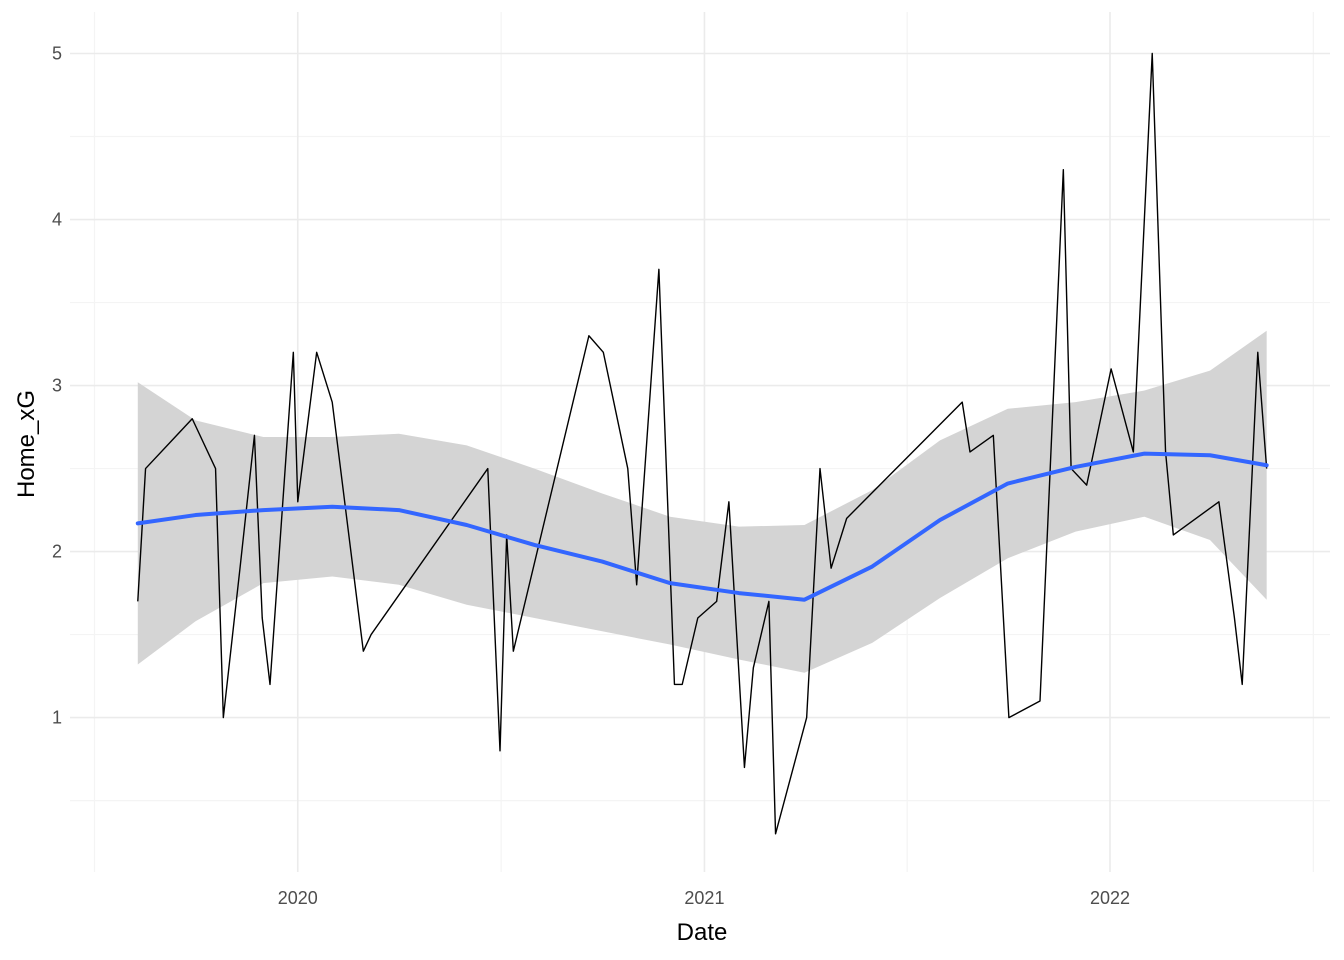 Image resolution: width=1344 pixels, height=960 pixels. What do you see at coordinates (702, 932) in the screenshot?
I see `x-axis-title: Date` at bounding box center [702, 932].